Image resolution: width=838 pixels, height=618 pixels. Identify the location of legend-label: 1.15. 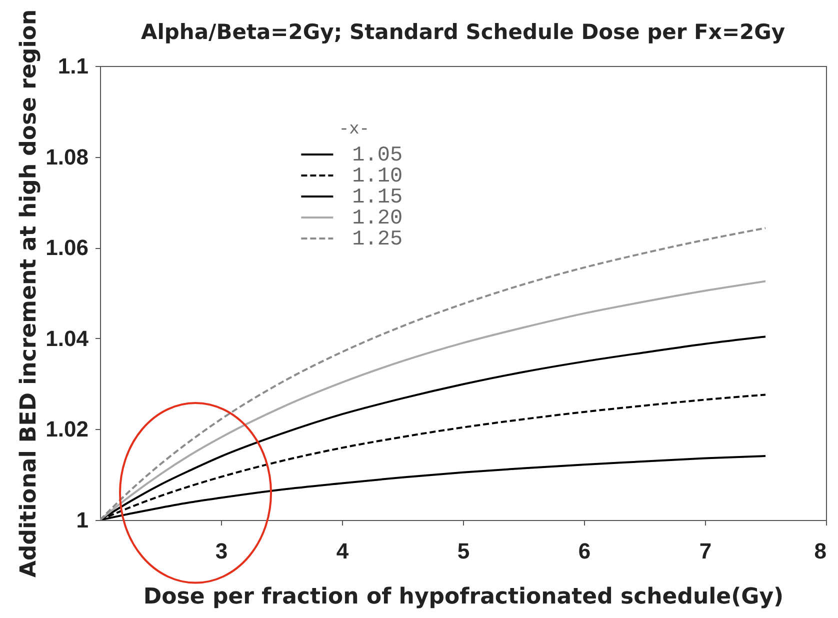
(377, 198).